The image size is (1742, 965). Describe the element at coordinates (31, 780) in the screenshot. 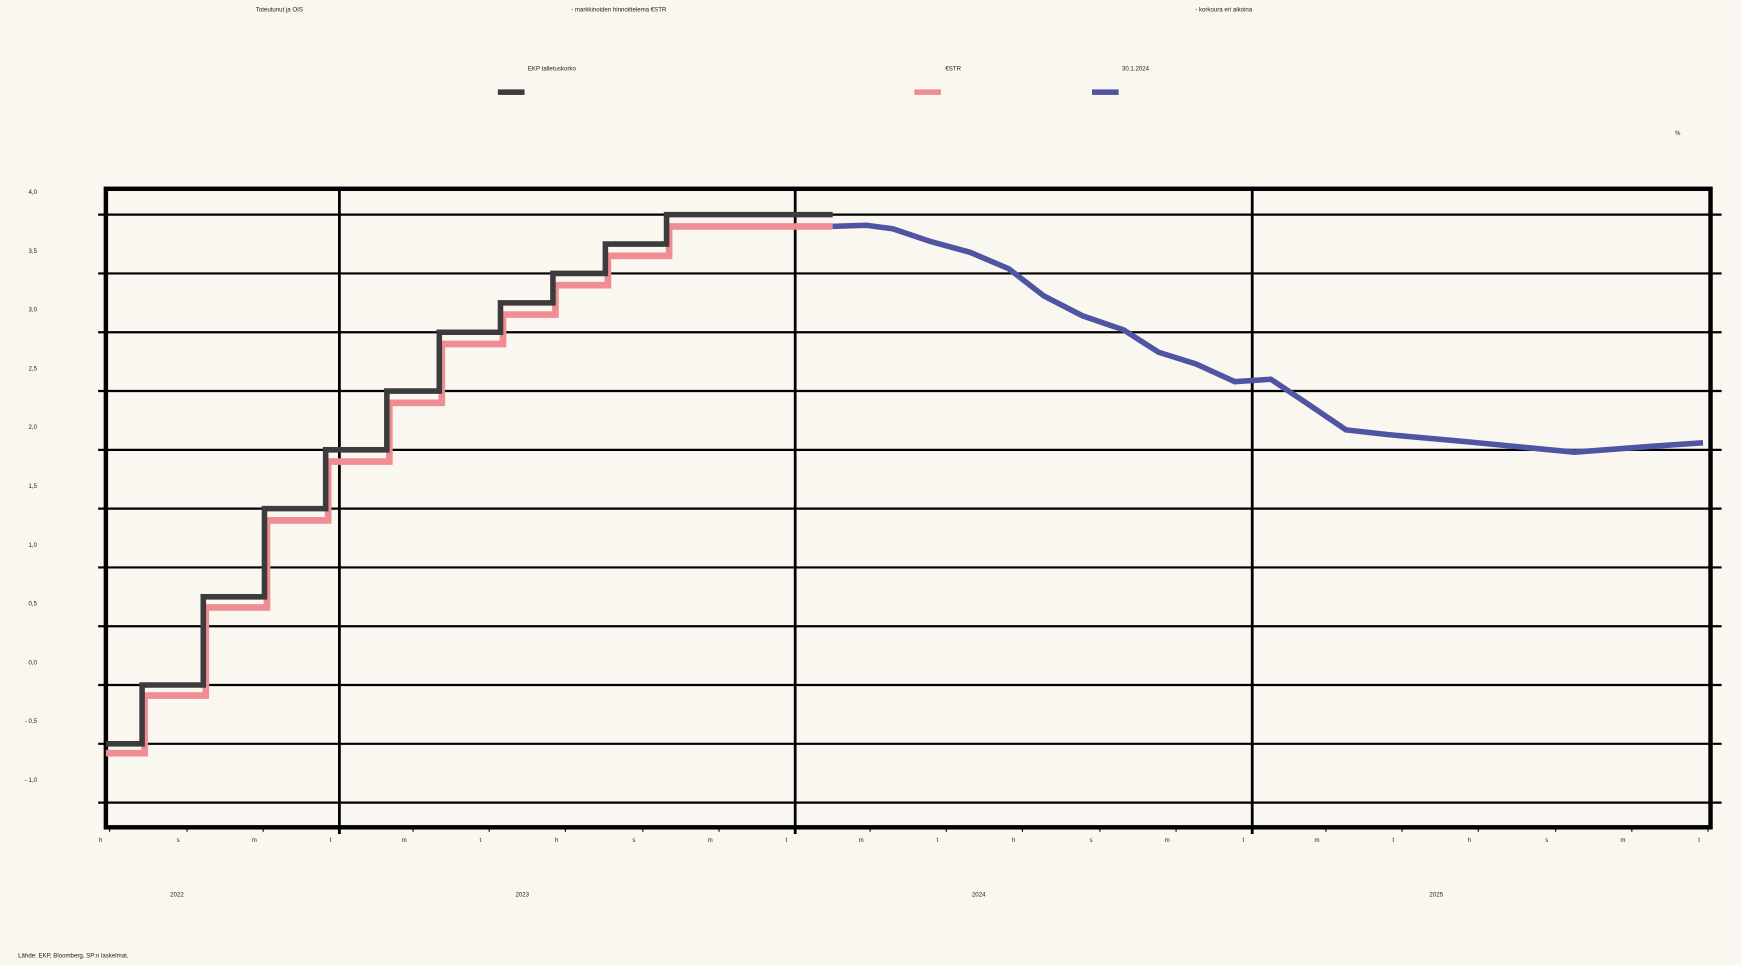

I see `y-tick-label: - 1,0` at that location.